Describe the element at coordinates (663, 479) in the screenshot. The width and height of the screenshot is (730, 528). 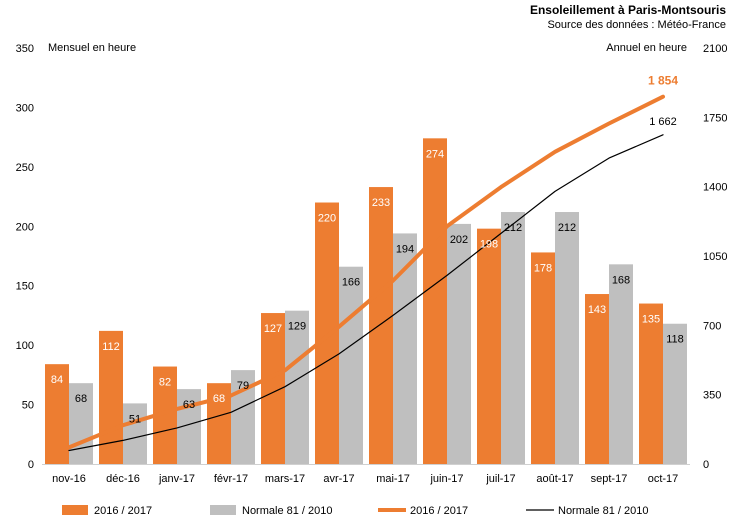
I see `category-label: oct-17` at that location.